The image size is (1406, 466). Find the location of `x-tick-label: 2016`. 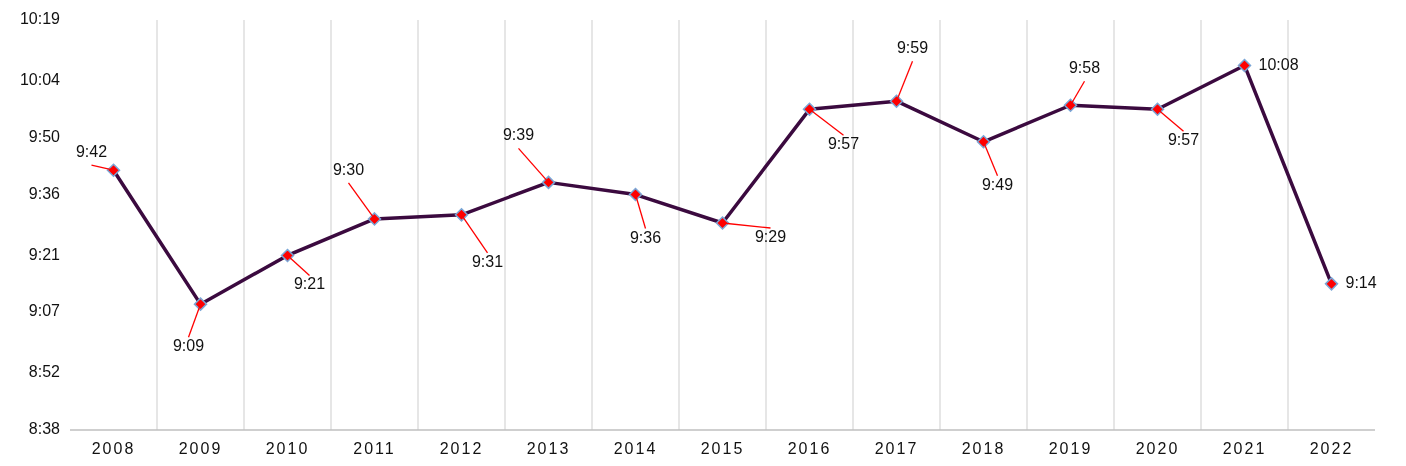

x-tick-label: 2016 is located at coordinates (809, 448).